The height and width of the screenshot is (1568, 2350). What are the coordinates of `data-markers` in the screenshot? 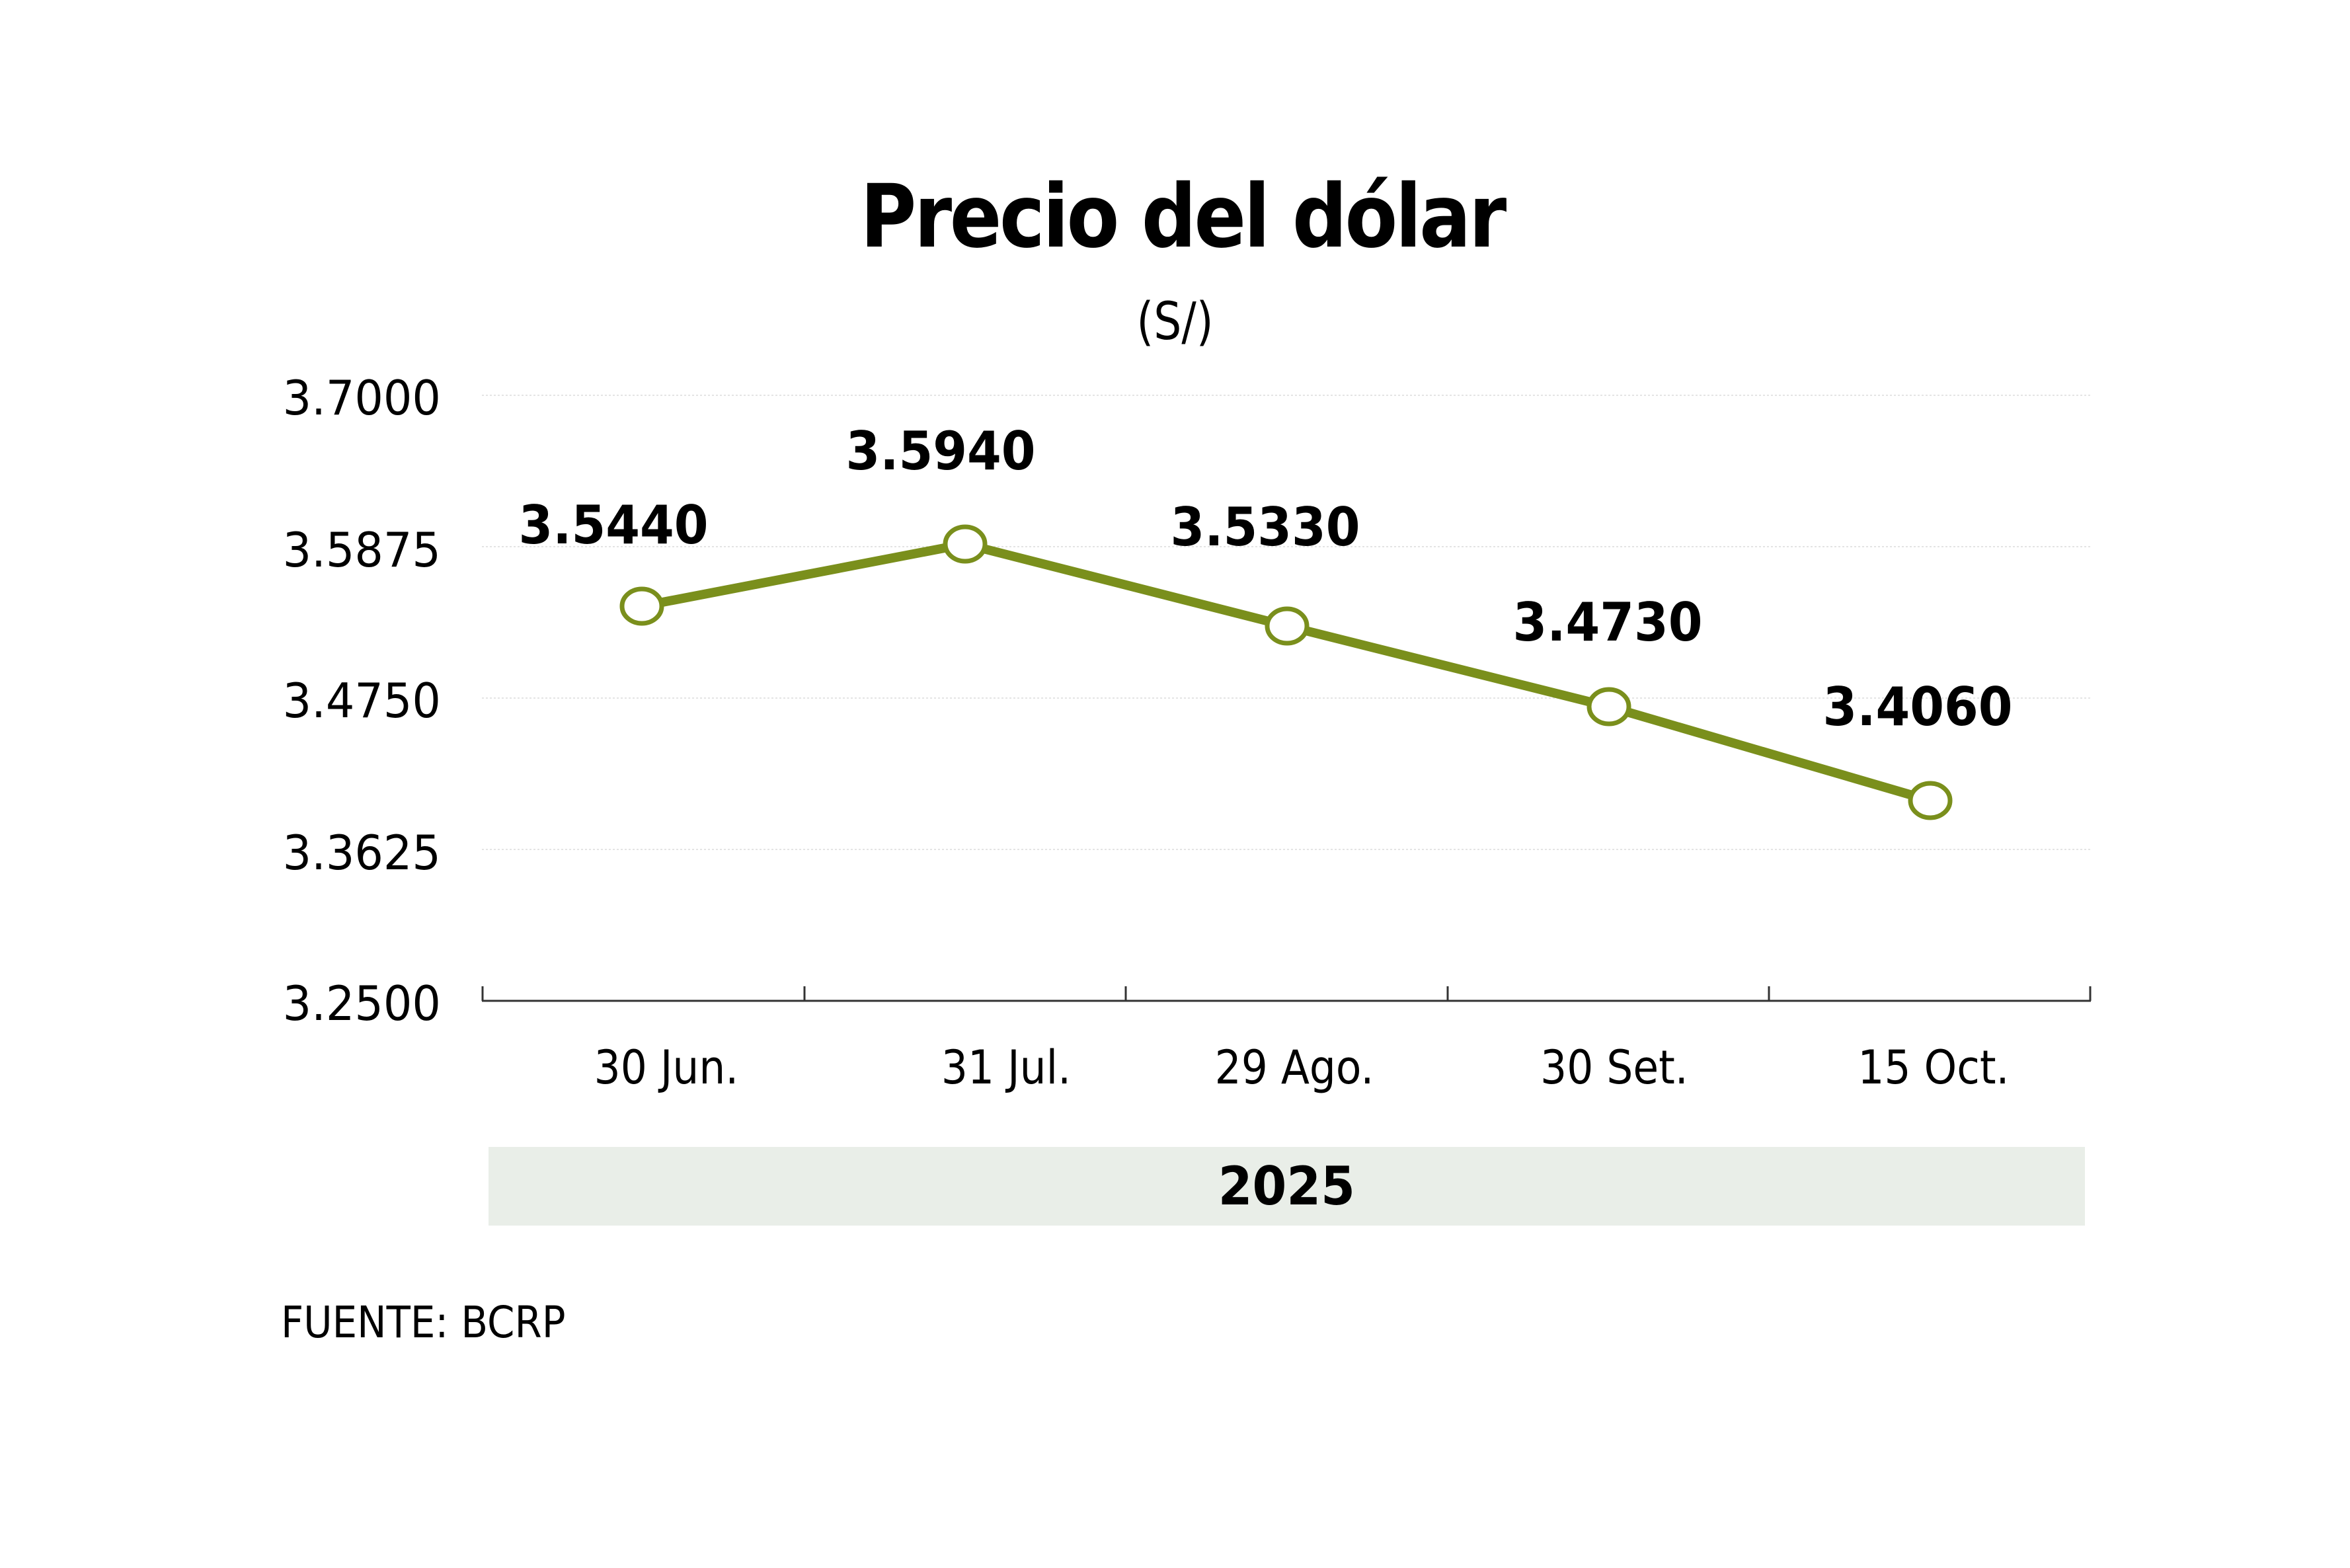 It's located at (1286, 672).